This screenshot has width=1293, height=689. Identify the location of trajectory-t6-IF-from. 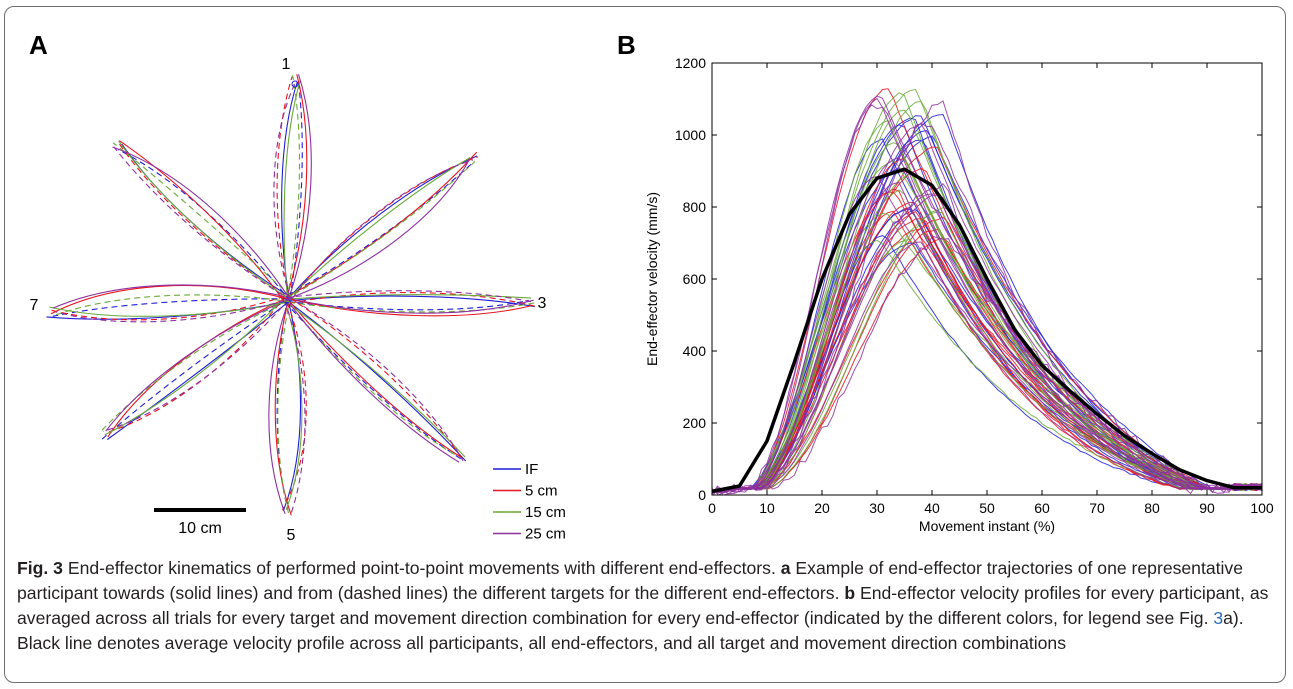
(196, 368).